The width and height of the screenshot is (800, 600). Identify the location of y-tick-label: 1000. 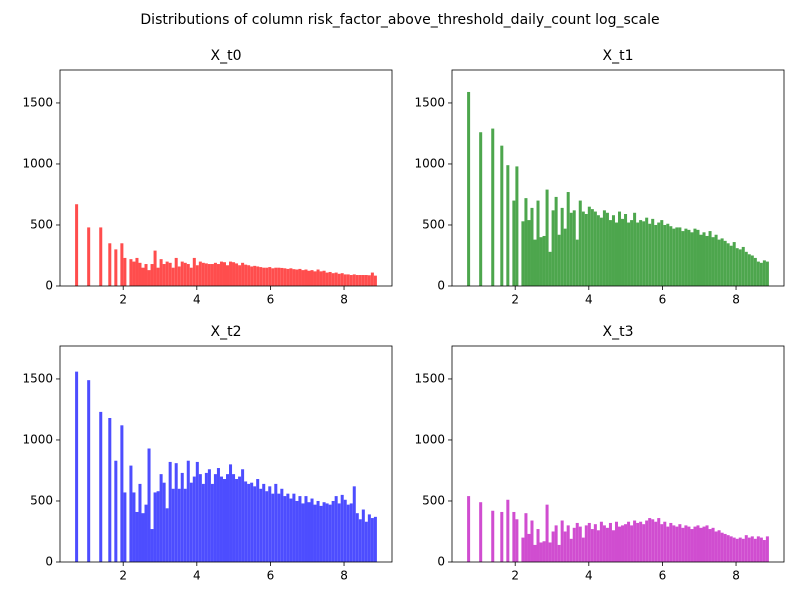
(429, 439).